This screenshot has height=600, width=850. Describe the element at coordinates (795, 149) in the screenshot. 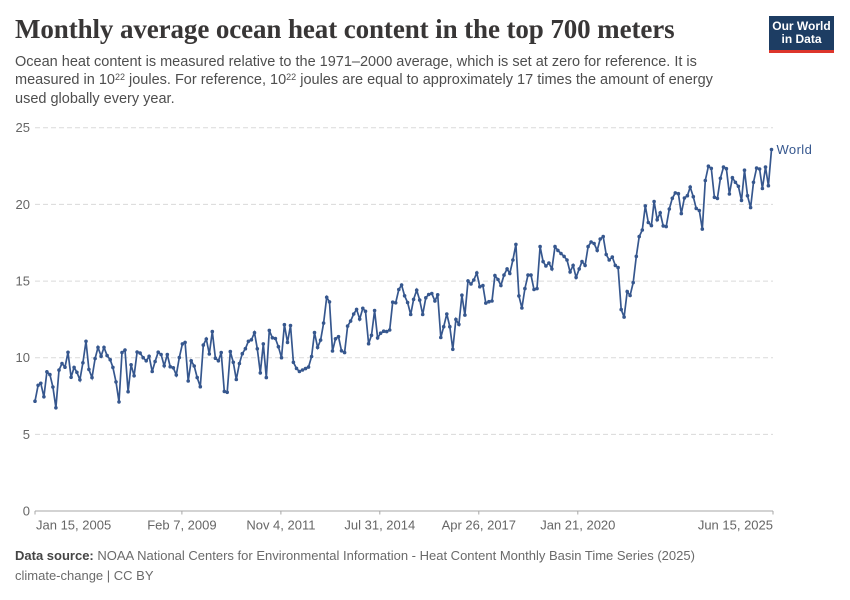

I see `svg-text: World` at that location.